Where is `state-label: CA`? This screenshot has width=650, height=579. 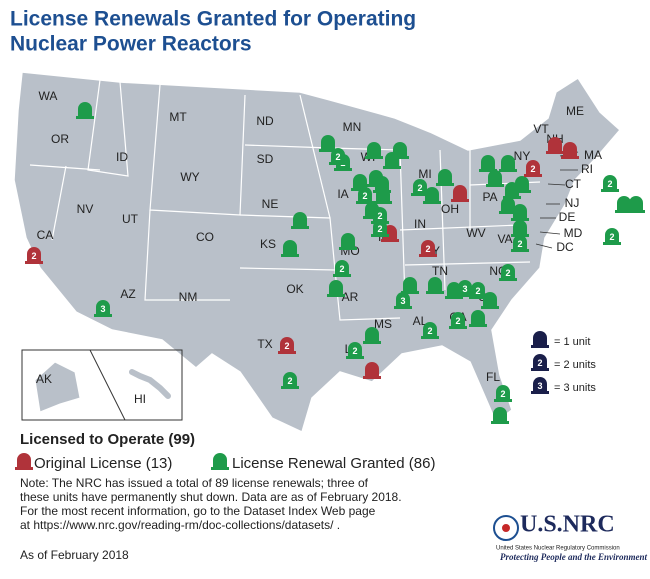
state-label: CA is located at coordinates (45, 235).